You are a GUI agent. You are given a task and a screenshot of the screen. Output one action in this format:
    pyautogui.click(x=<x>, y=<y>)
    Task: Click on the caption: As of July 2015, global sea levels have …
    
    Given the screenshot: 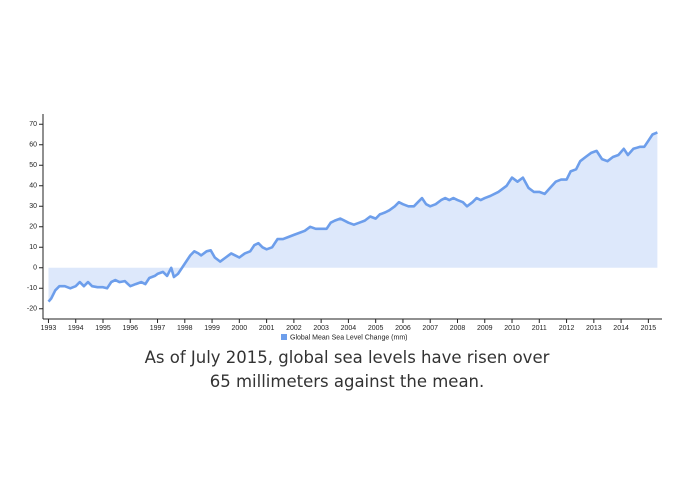 What is the action you would take?
    pyautogui.click(x=347, y=369)
    